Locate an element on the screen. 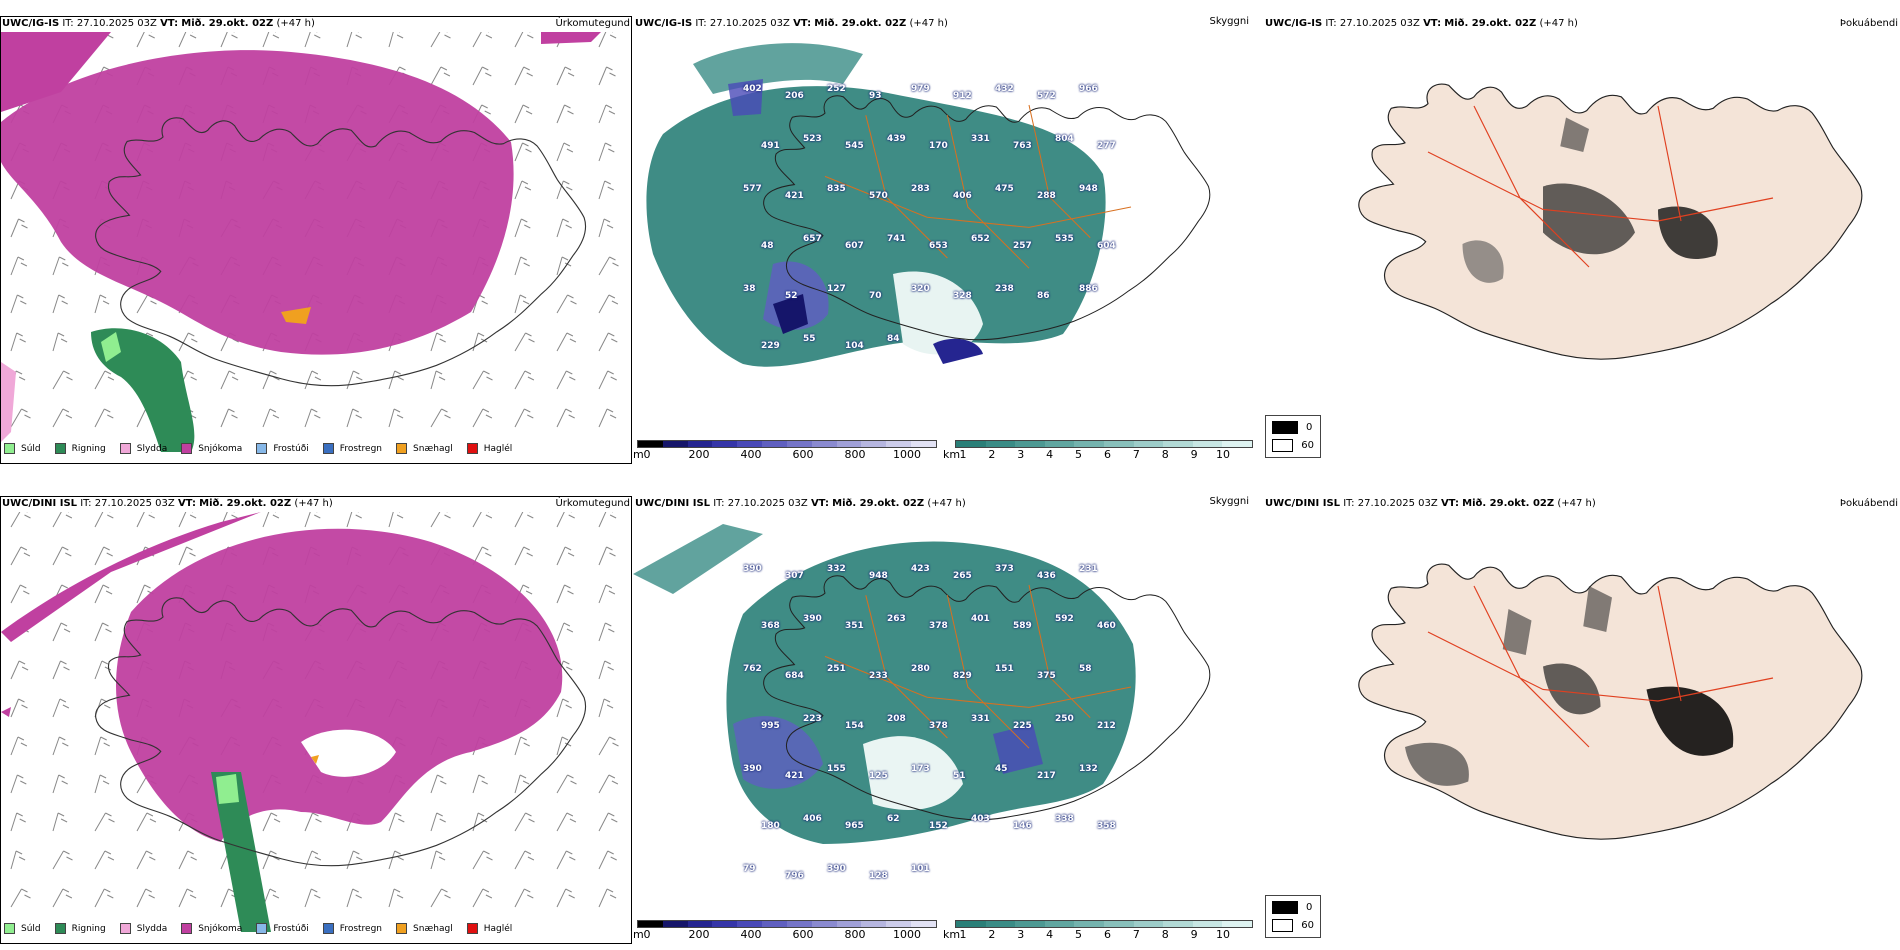 The height and width of the screenshot is (950, 1900). legend-label: Frostúði is located at coordinates (291, 448).